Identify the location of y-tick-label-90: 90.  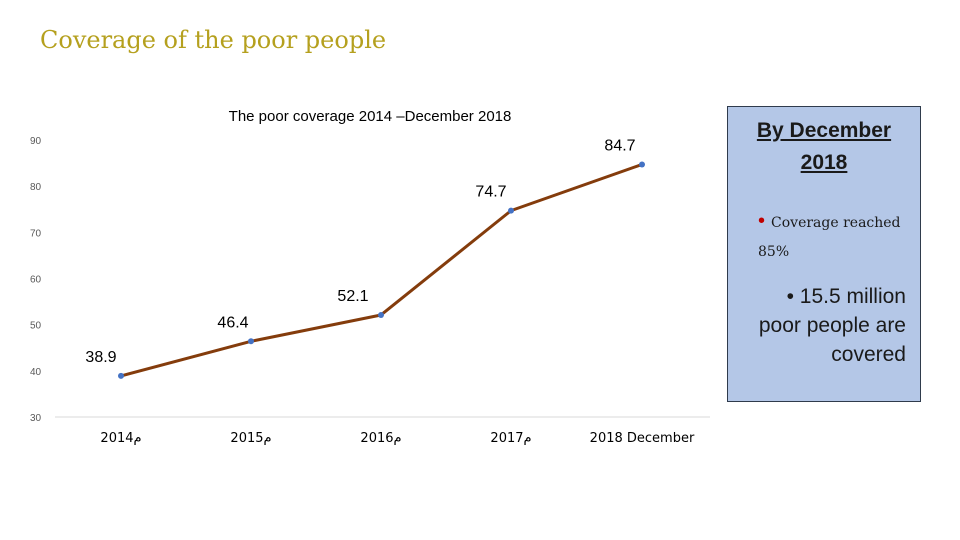
(36, 141).